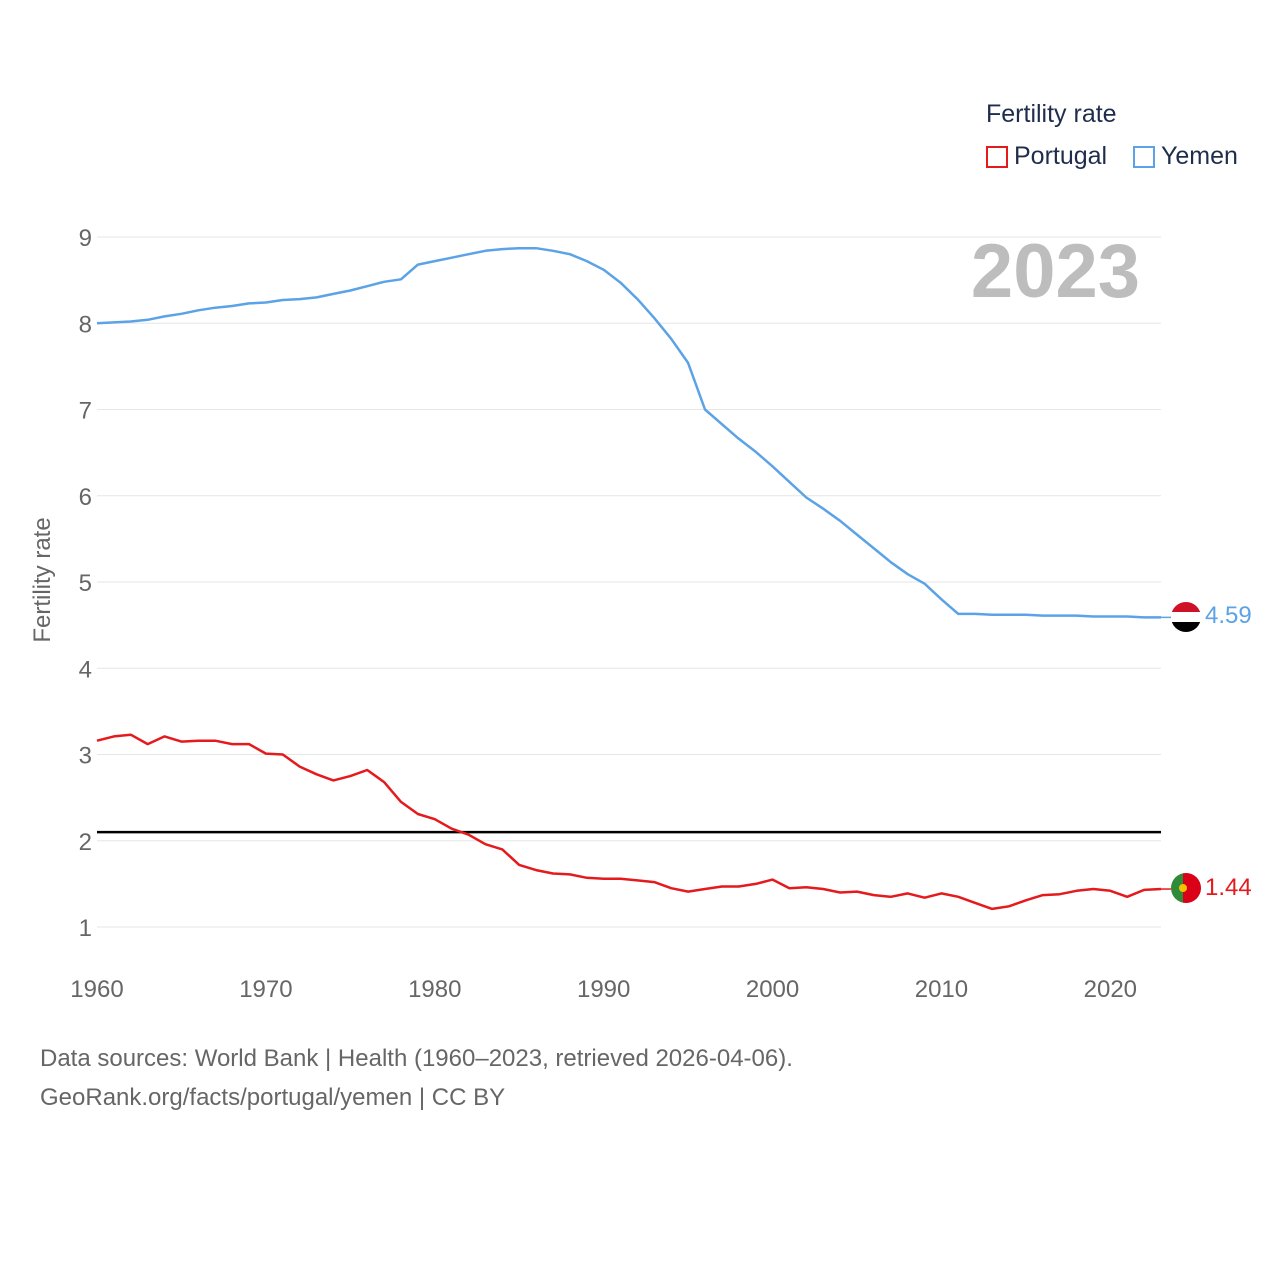 The image size is (1280, 1280). Describe the element at coordinates (85, 842) in the screenshot. I see `y-tick-label: 2` at that location.